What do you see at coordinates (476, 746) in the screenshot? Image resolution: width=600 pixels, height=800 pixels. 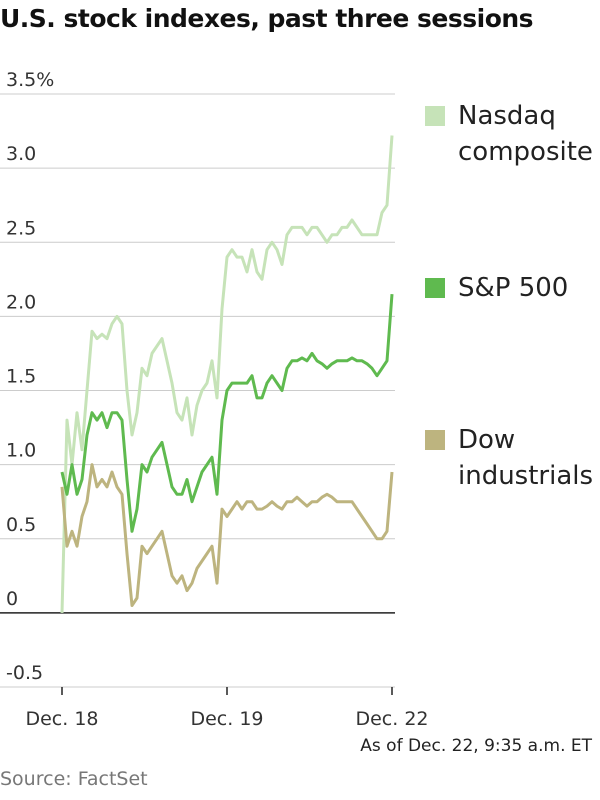 I see `note: As of Dec. 22, 9:35 a.m. ET` at bounding box center [476, 746].